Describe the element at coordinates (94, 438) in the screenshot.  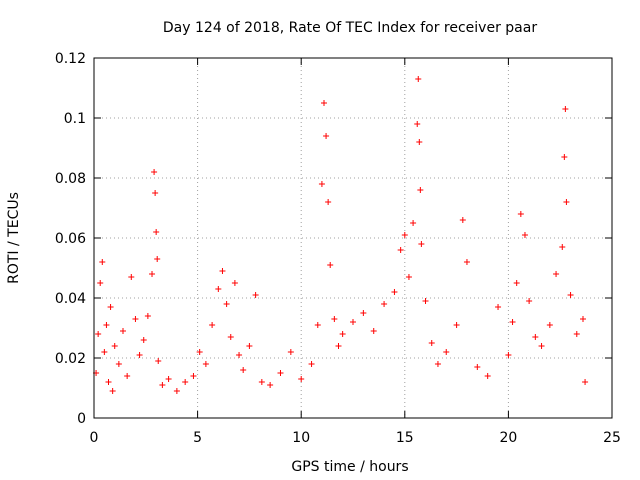
I see `x-tick-label: 0` at that location.